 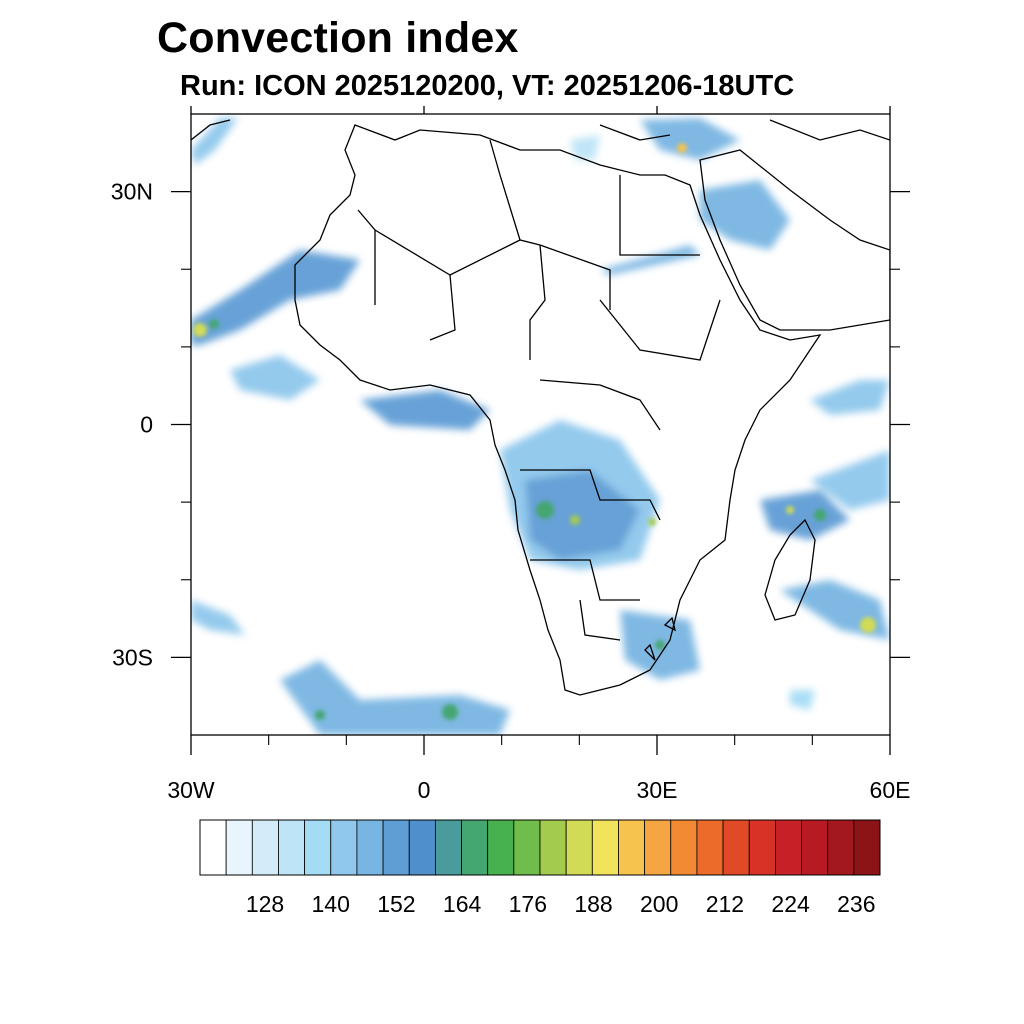 What do you see at coordinates (331, 904) in the screenshot?
I see `colorbar-label: 140` at bounding box center [331, 904].